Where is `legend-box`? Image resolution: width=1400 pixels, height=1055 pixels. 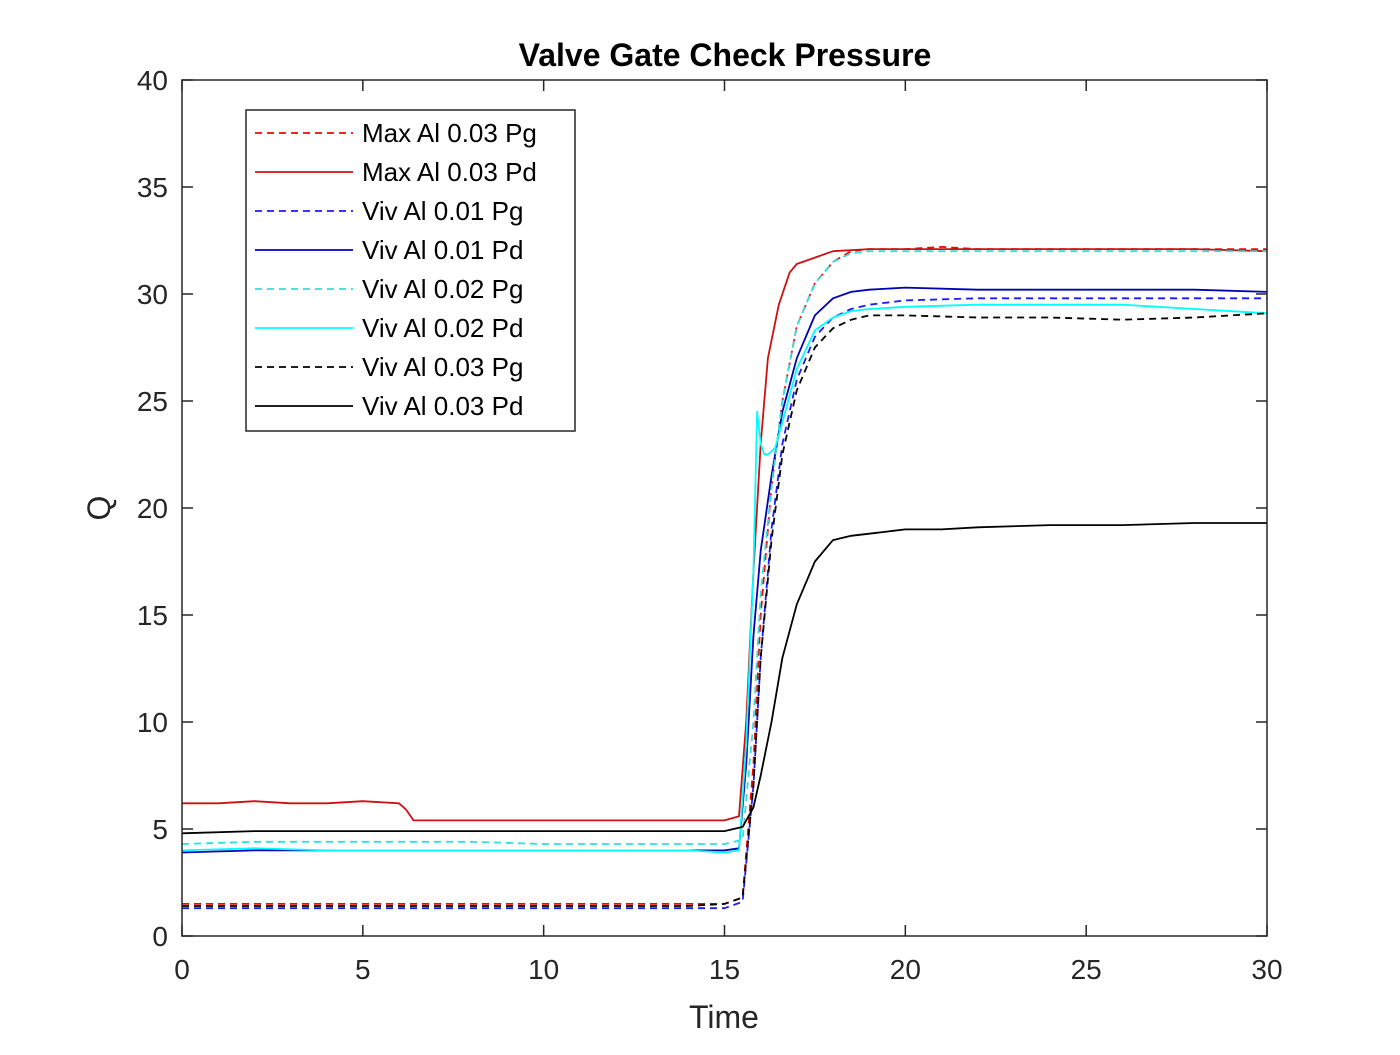 legend-box is located at coordinates (410, 270).